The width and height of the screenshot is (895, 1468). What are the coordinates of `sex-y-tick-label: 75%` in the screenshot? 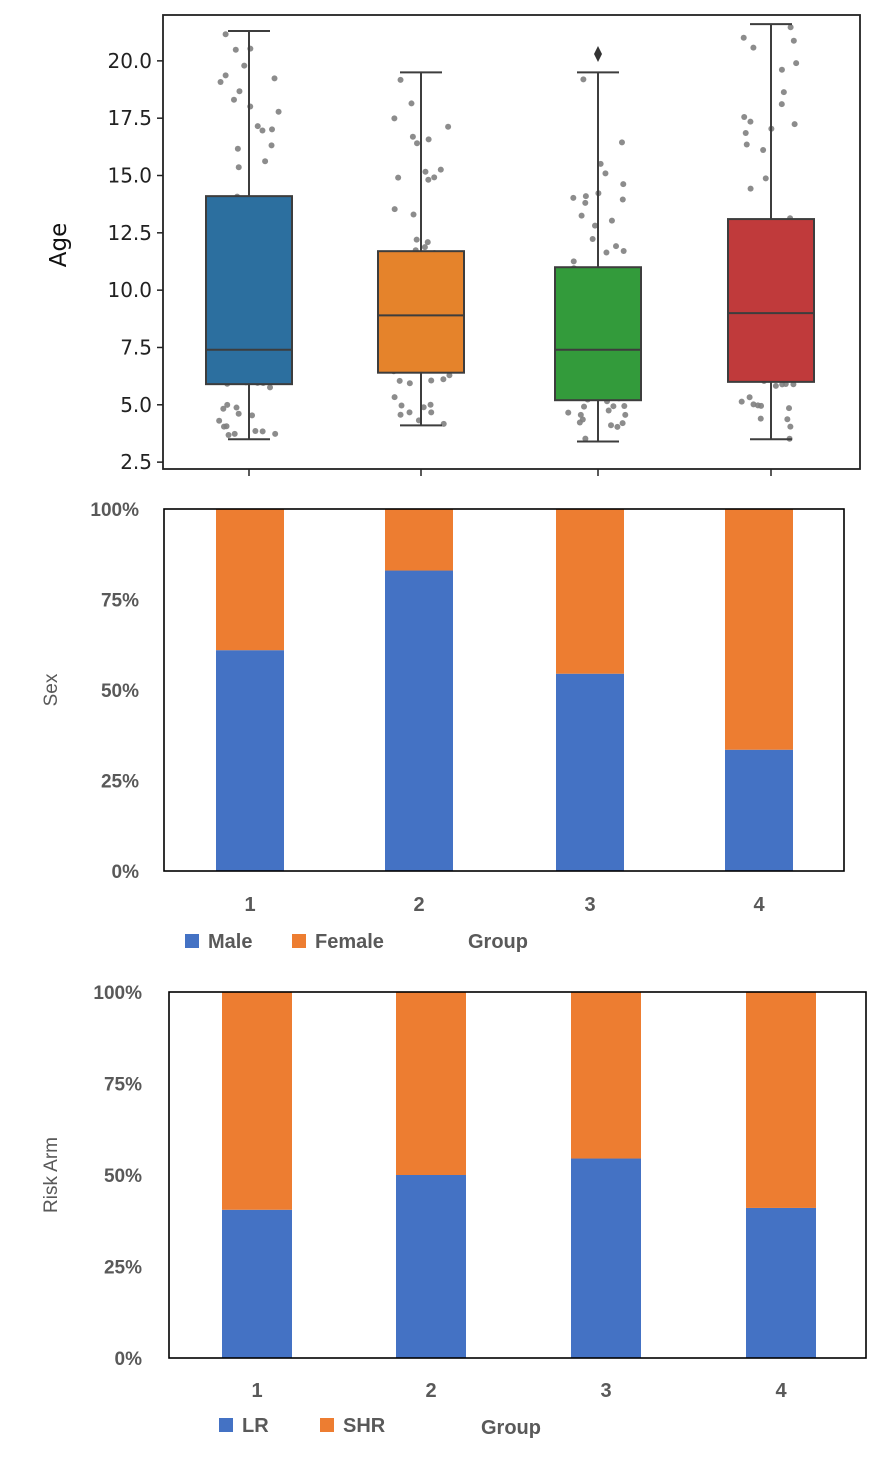 It's located at (120, 601).